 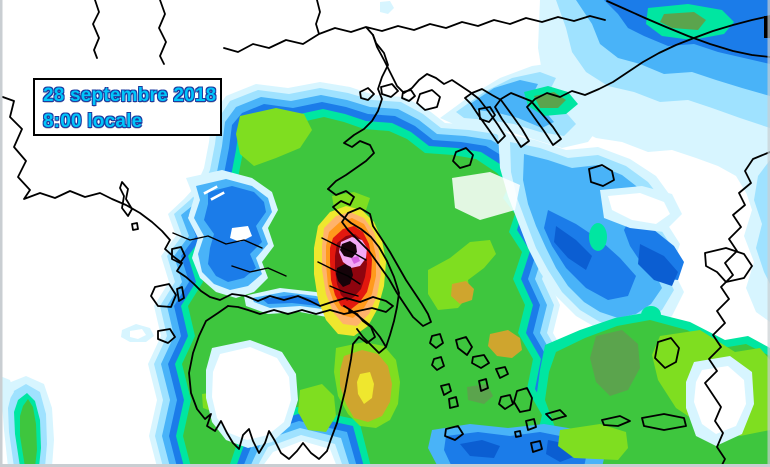 I want to click on precip-bottom-blue, so click(x=518, y=445).